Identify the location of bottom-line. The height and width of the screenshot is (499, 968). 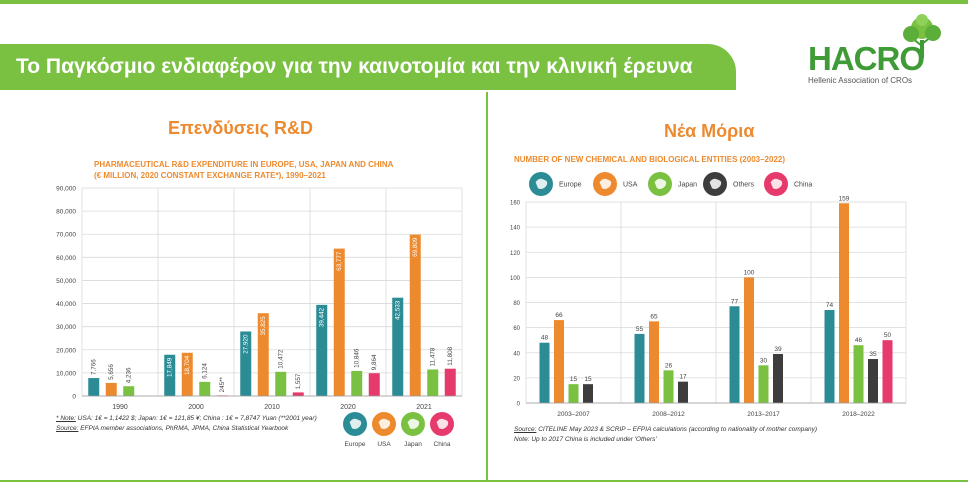
(484, 481).